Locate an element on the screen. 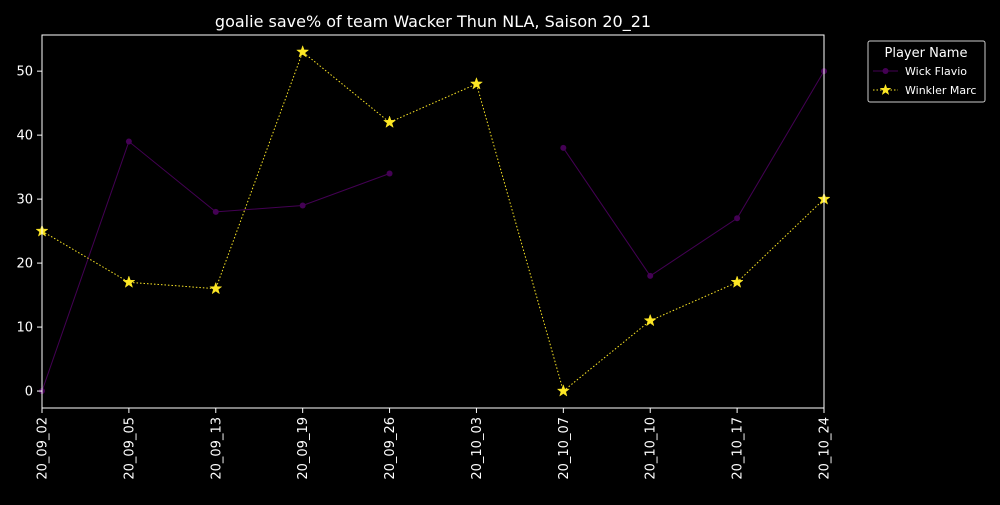  legend-title: Player Name is located at coordinates (926, 53).